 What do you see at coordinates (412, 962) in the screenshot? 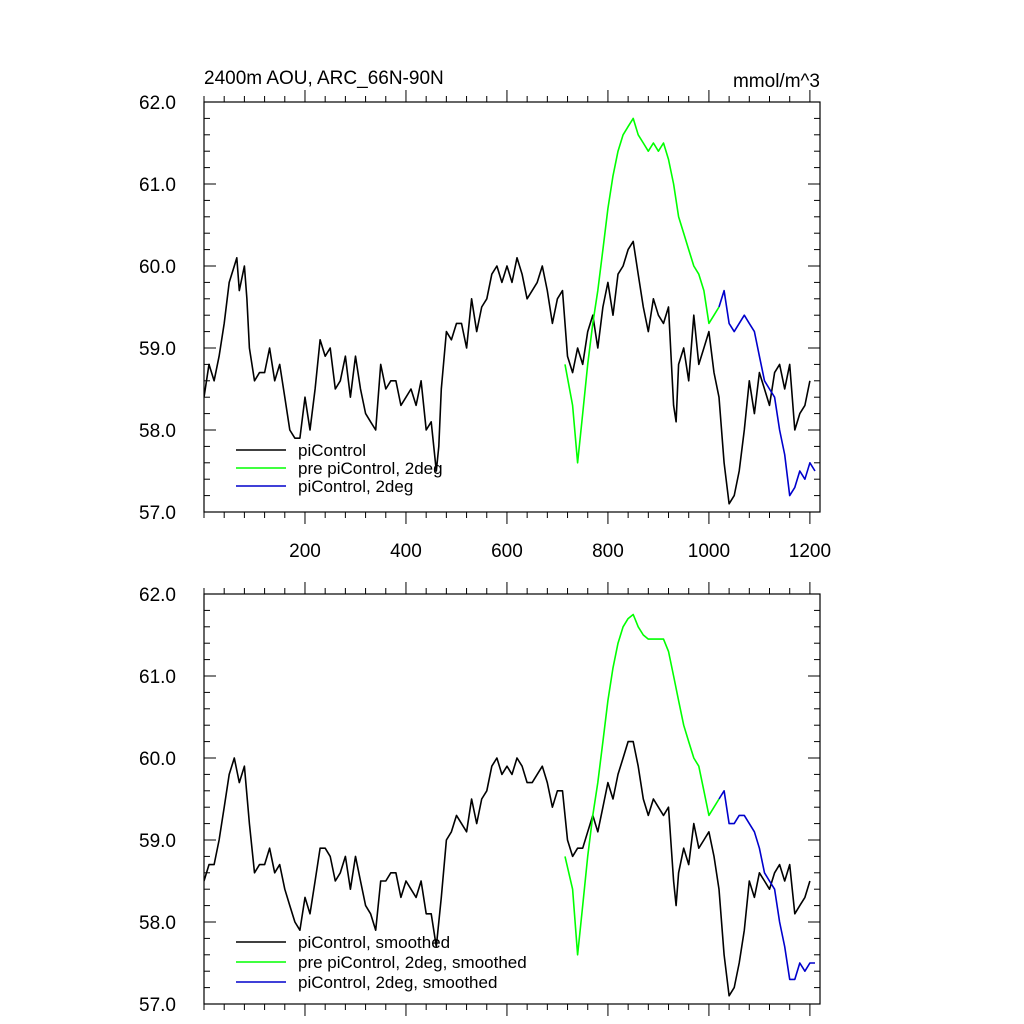
I see `legend-label: pre piControl, 2deg, smoothed` at bounding box center [412, 962].